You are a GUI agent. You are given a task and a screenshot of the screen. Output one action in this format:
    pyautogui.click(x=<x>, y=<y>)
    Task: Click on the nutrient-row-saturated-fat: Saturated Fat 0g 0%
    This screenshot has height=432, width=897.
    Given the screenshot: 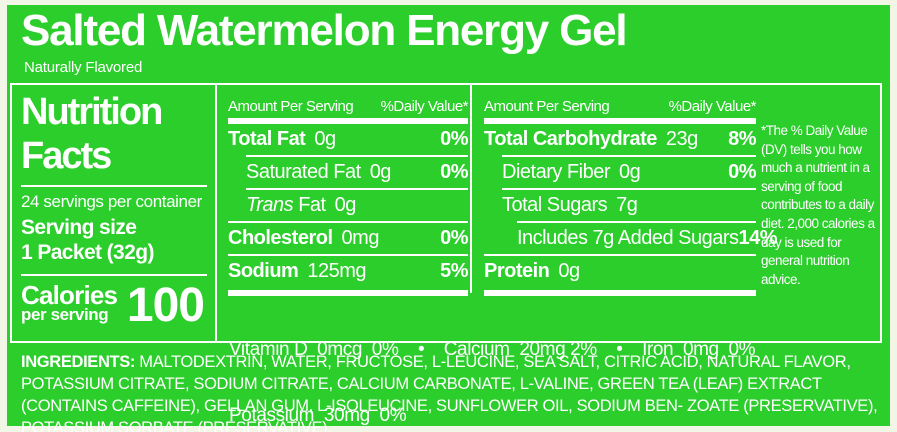 What is the action you would take?
    pyautogui.click(x=348, y=172)
    